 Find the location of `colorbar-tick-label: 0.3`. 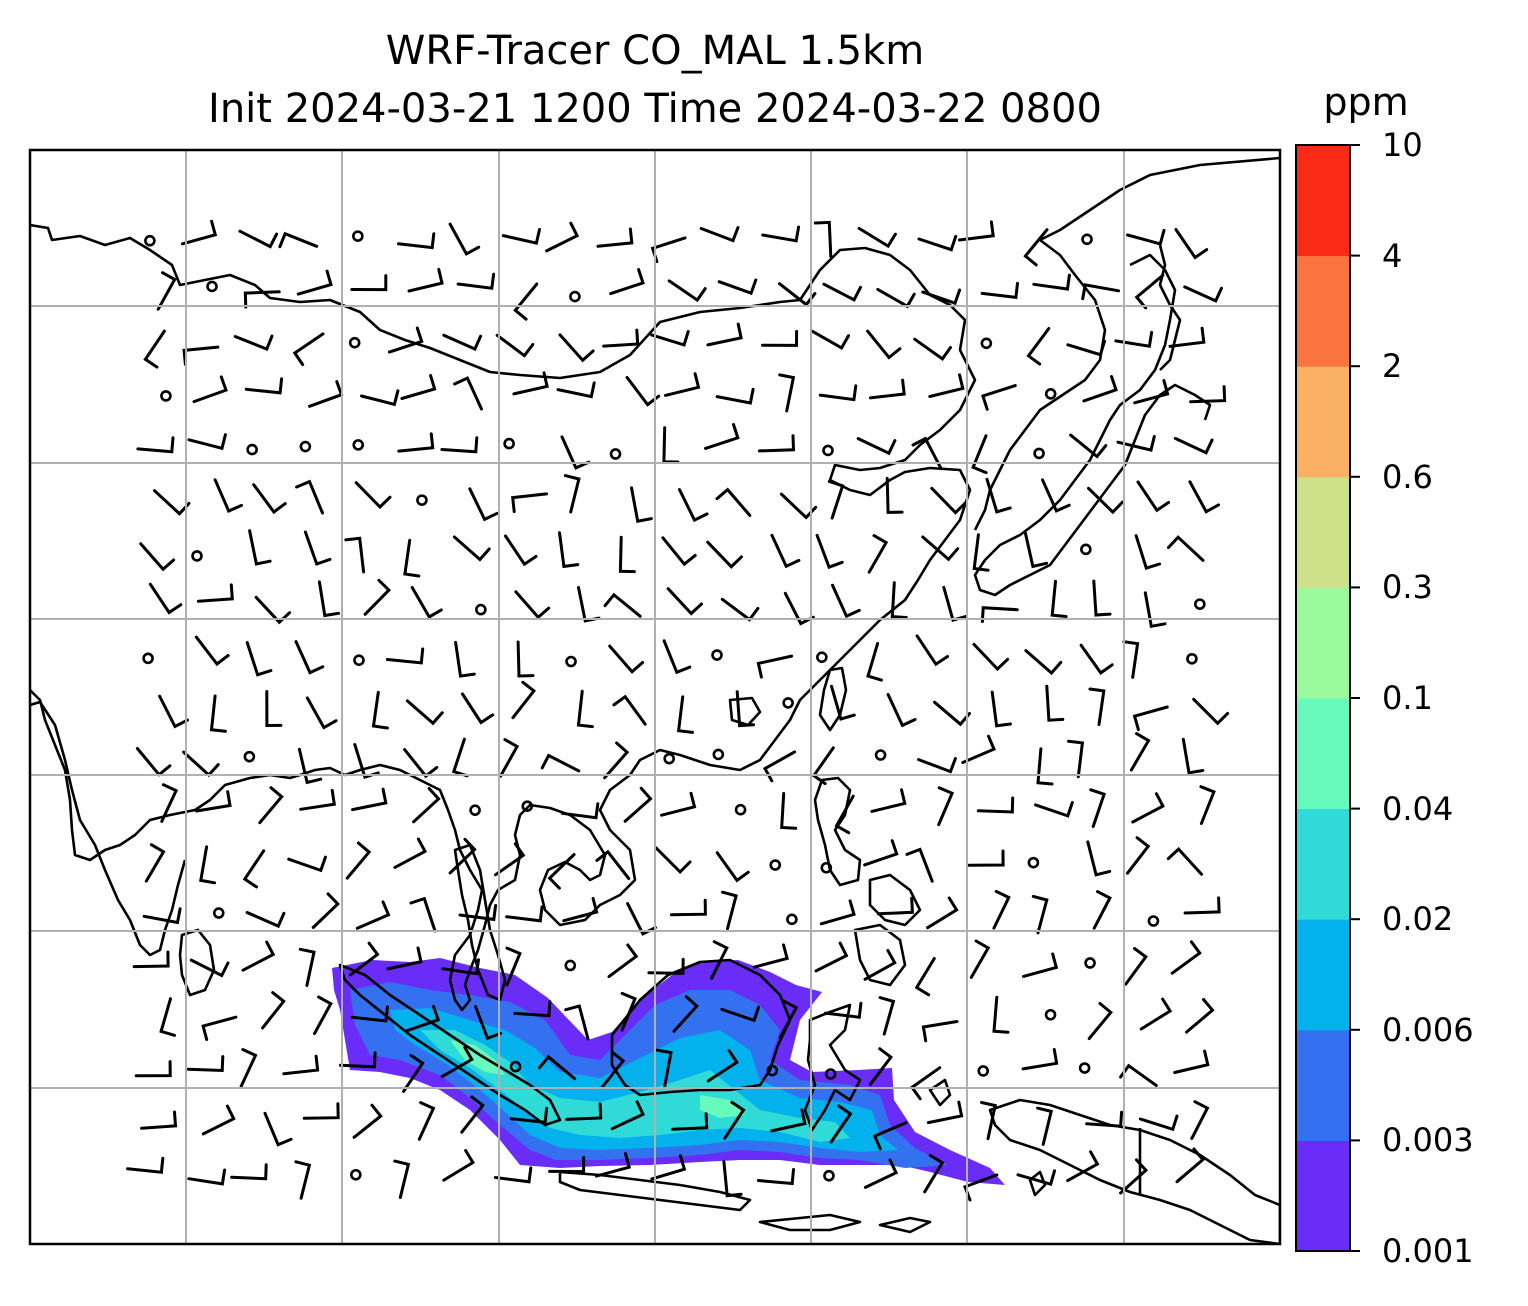

colorbar-tick-label: 0.3 is located at coordinates (1407, 587).